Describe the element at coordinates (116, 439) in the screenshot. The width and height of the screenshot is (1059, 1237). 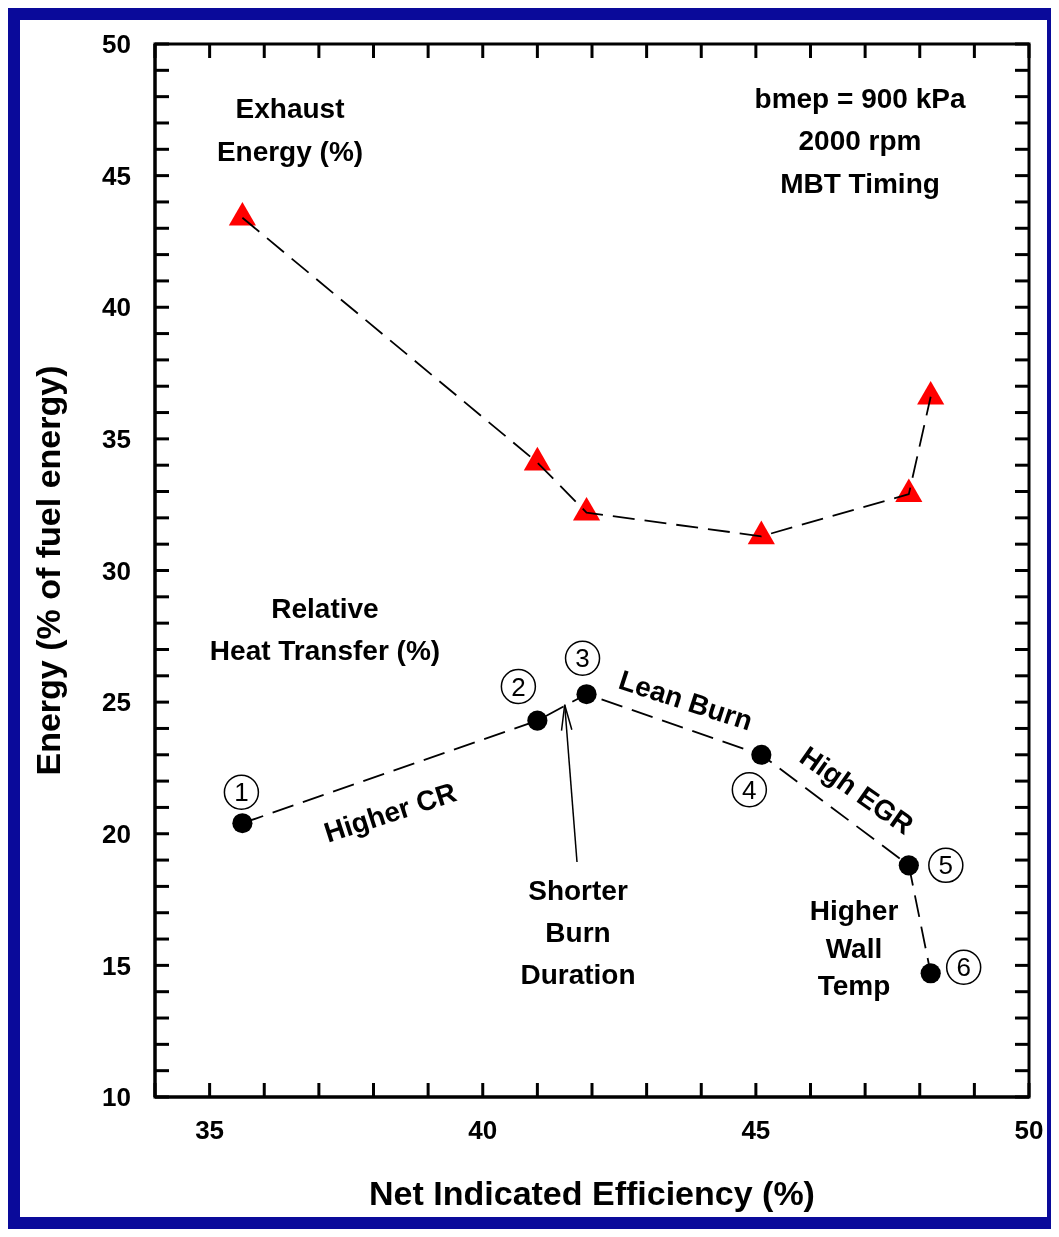
I see `y-tick-label: 35` at that location.